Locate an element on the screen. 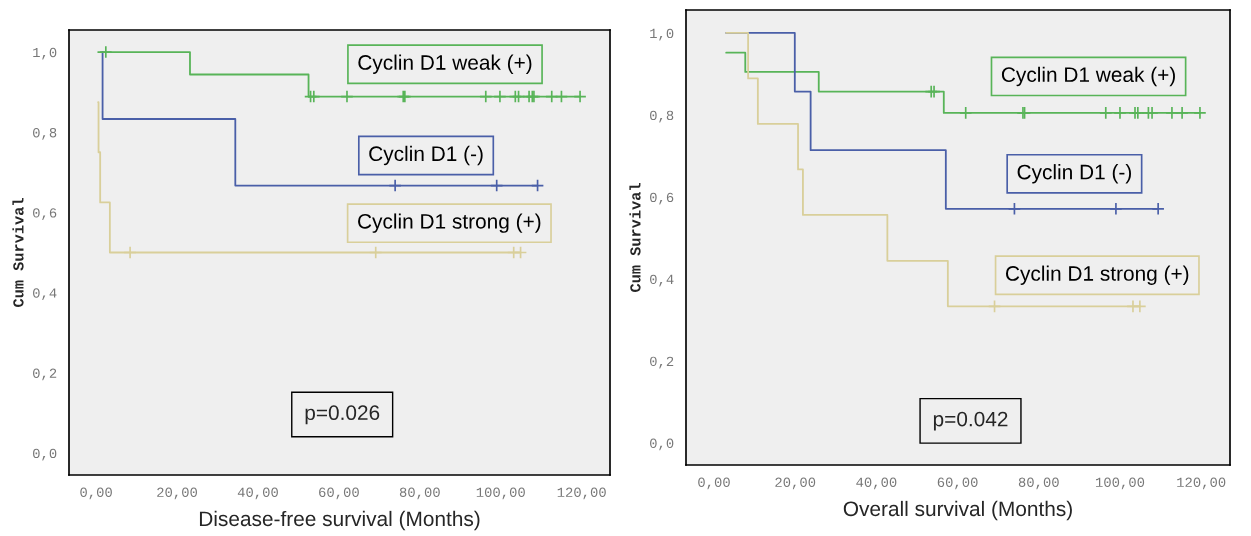  x-axis-title: Disease-free survival (Months) is located at coordinates (339, 520).